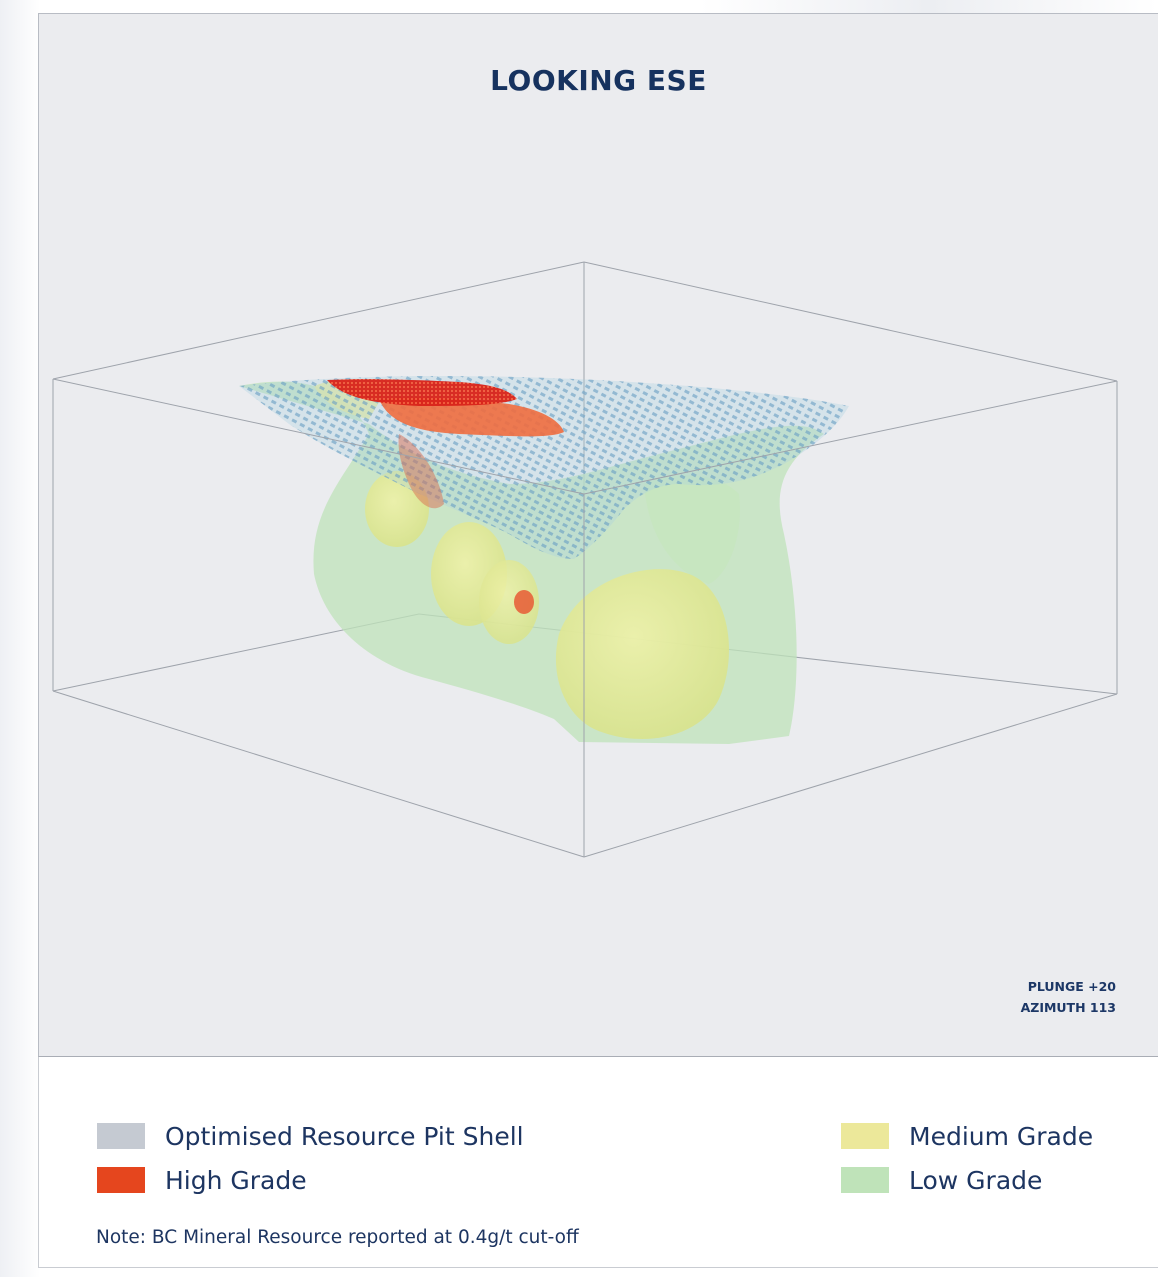 The height and width of the screenshot is (1277, 1158). What do you see at coordinates (1001, 1136) in the screenshot?
I see `legend-label: Medium Grade` at bounding box center [1001, 1136].